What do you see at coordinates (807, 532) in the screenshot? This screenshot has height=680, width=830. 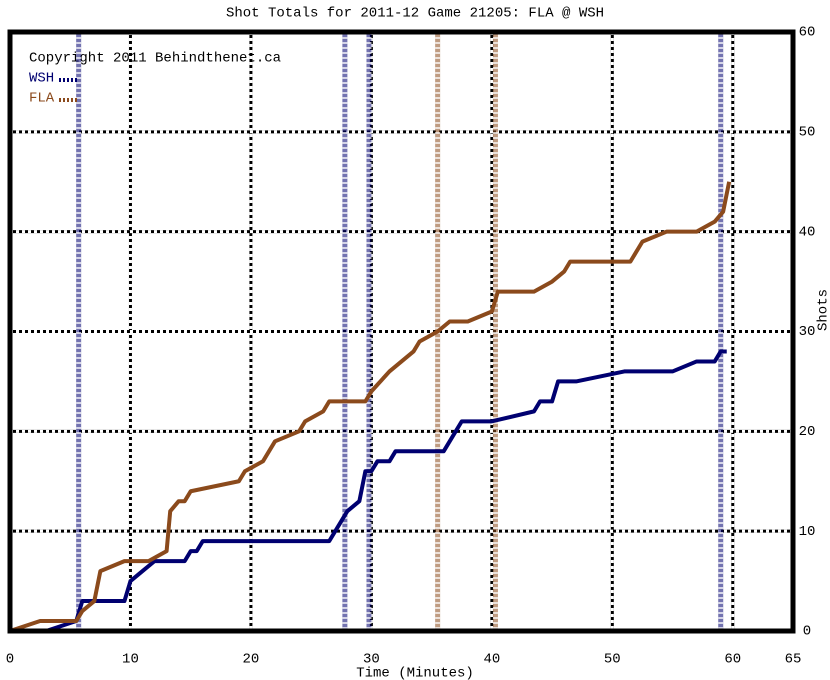 I see `y-tick-label: 10` at bounding box center [807, 532].